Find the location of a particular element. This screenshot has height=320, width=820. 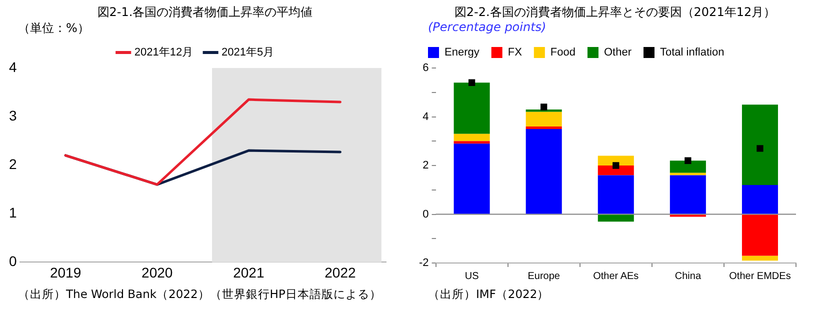

text: （出所）IMF（2022） is located at coordinates (489, 294).